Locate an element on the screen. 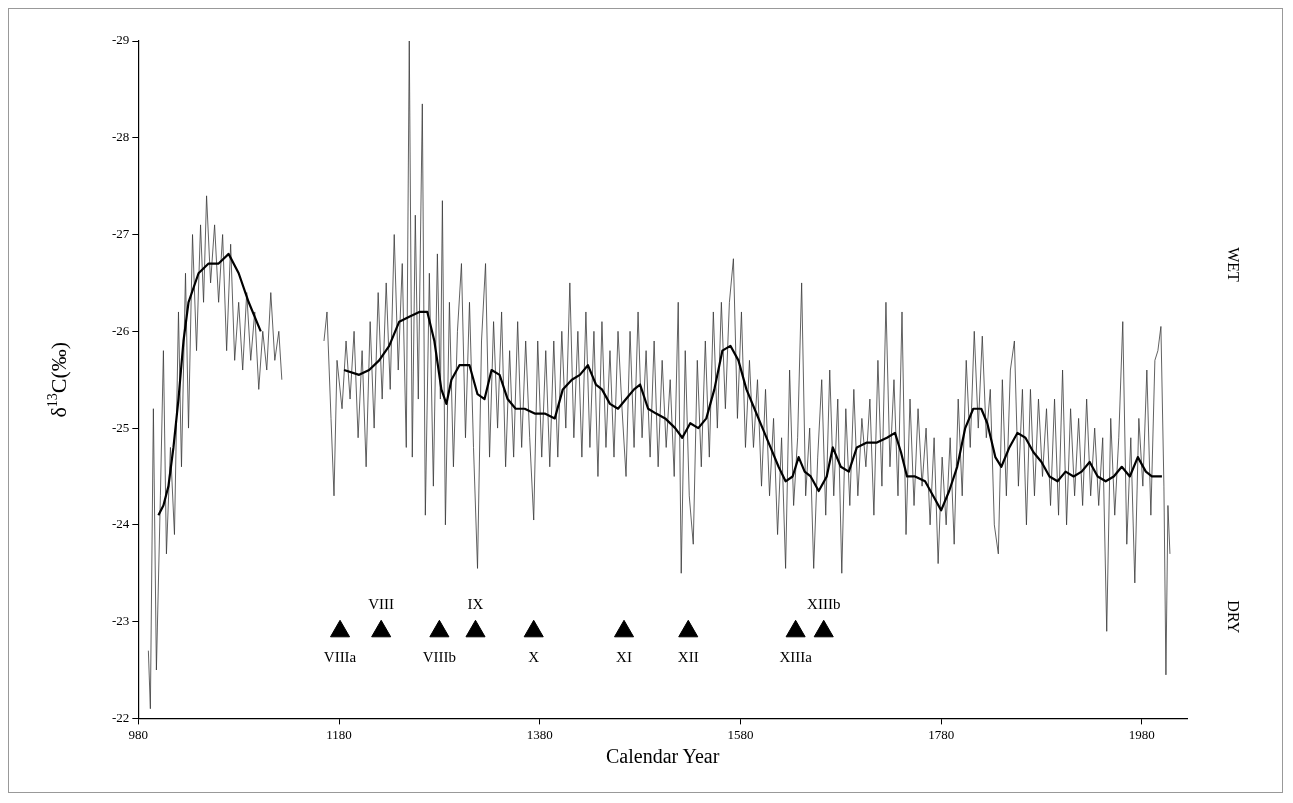  text: WET is located at coordinates (1233, 265).